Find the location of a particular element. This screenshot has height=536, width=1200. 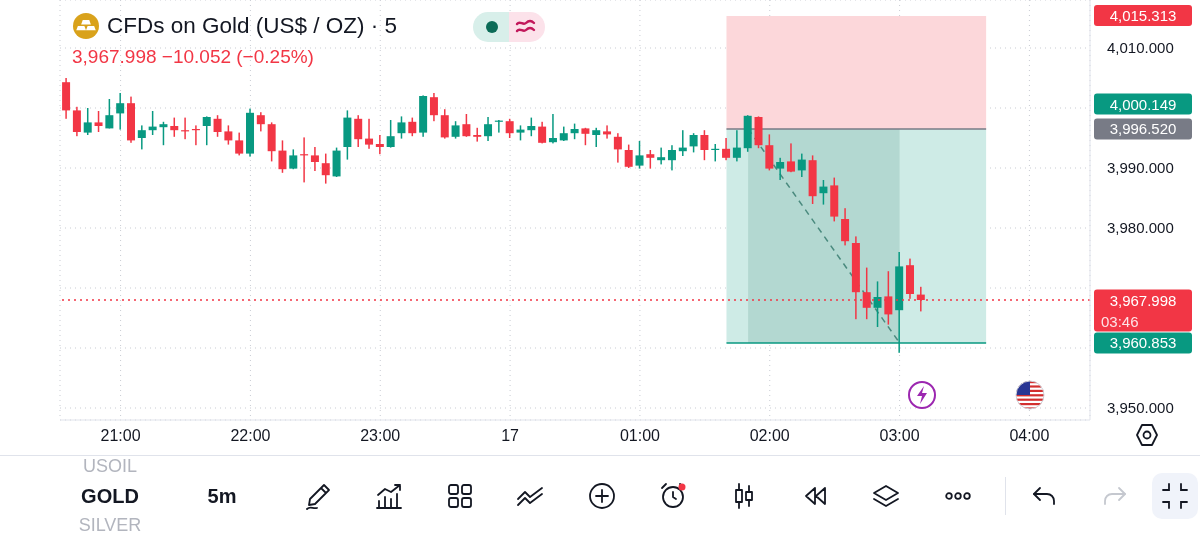

text: 5m is located at coordinates (222, 496).